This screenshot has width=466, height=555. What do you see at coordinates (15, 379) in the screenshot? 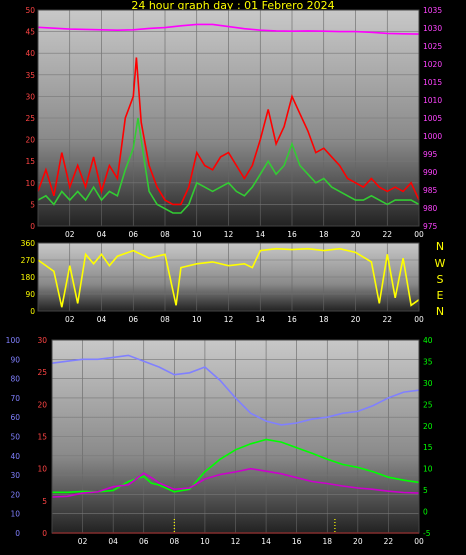
I see `y-tick-label-left: 80` at bounding box center [15, 379].